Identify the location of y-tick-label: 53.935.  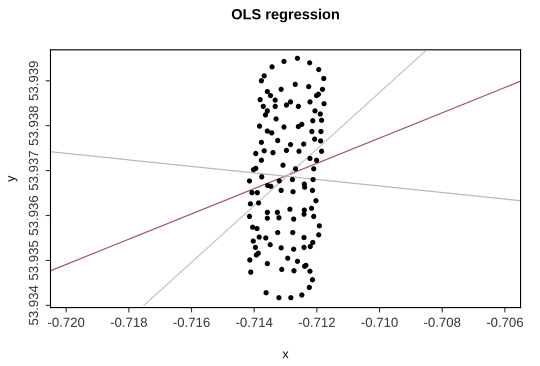
(33, 260).